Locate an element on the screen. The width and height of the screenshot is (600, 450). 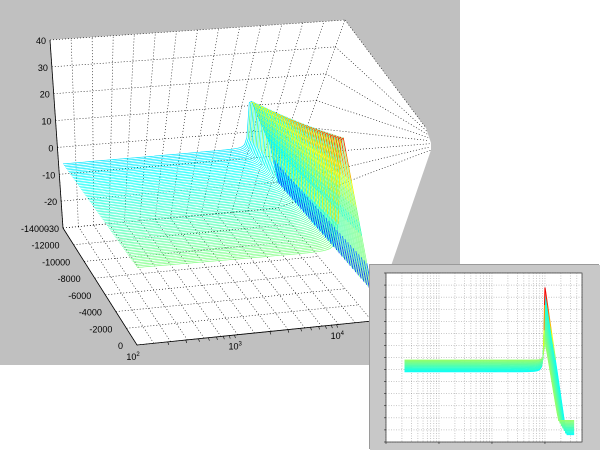
inset-grid is located at coordinates (484, 357).